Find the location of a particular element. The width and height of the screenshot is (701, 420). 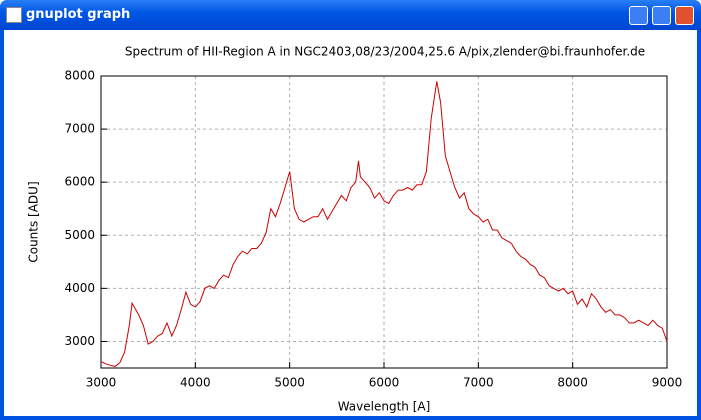

y-tick-label: 8000 is located at coordinates (79, 76).